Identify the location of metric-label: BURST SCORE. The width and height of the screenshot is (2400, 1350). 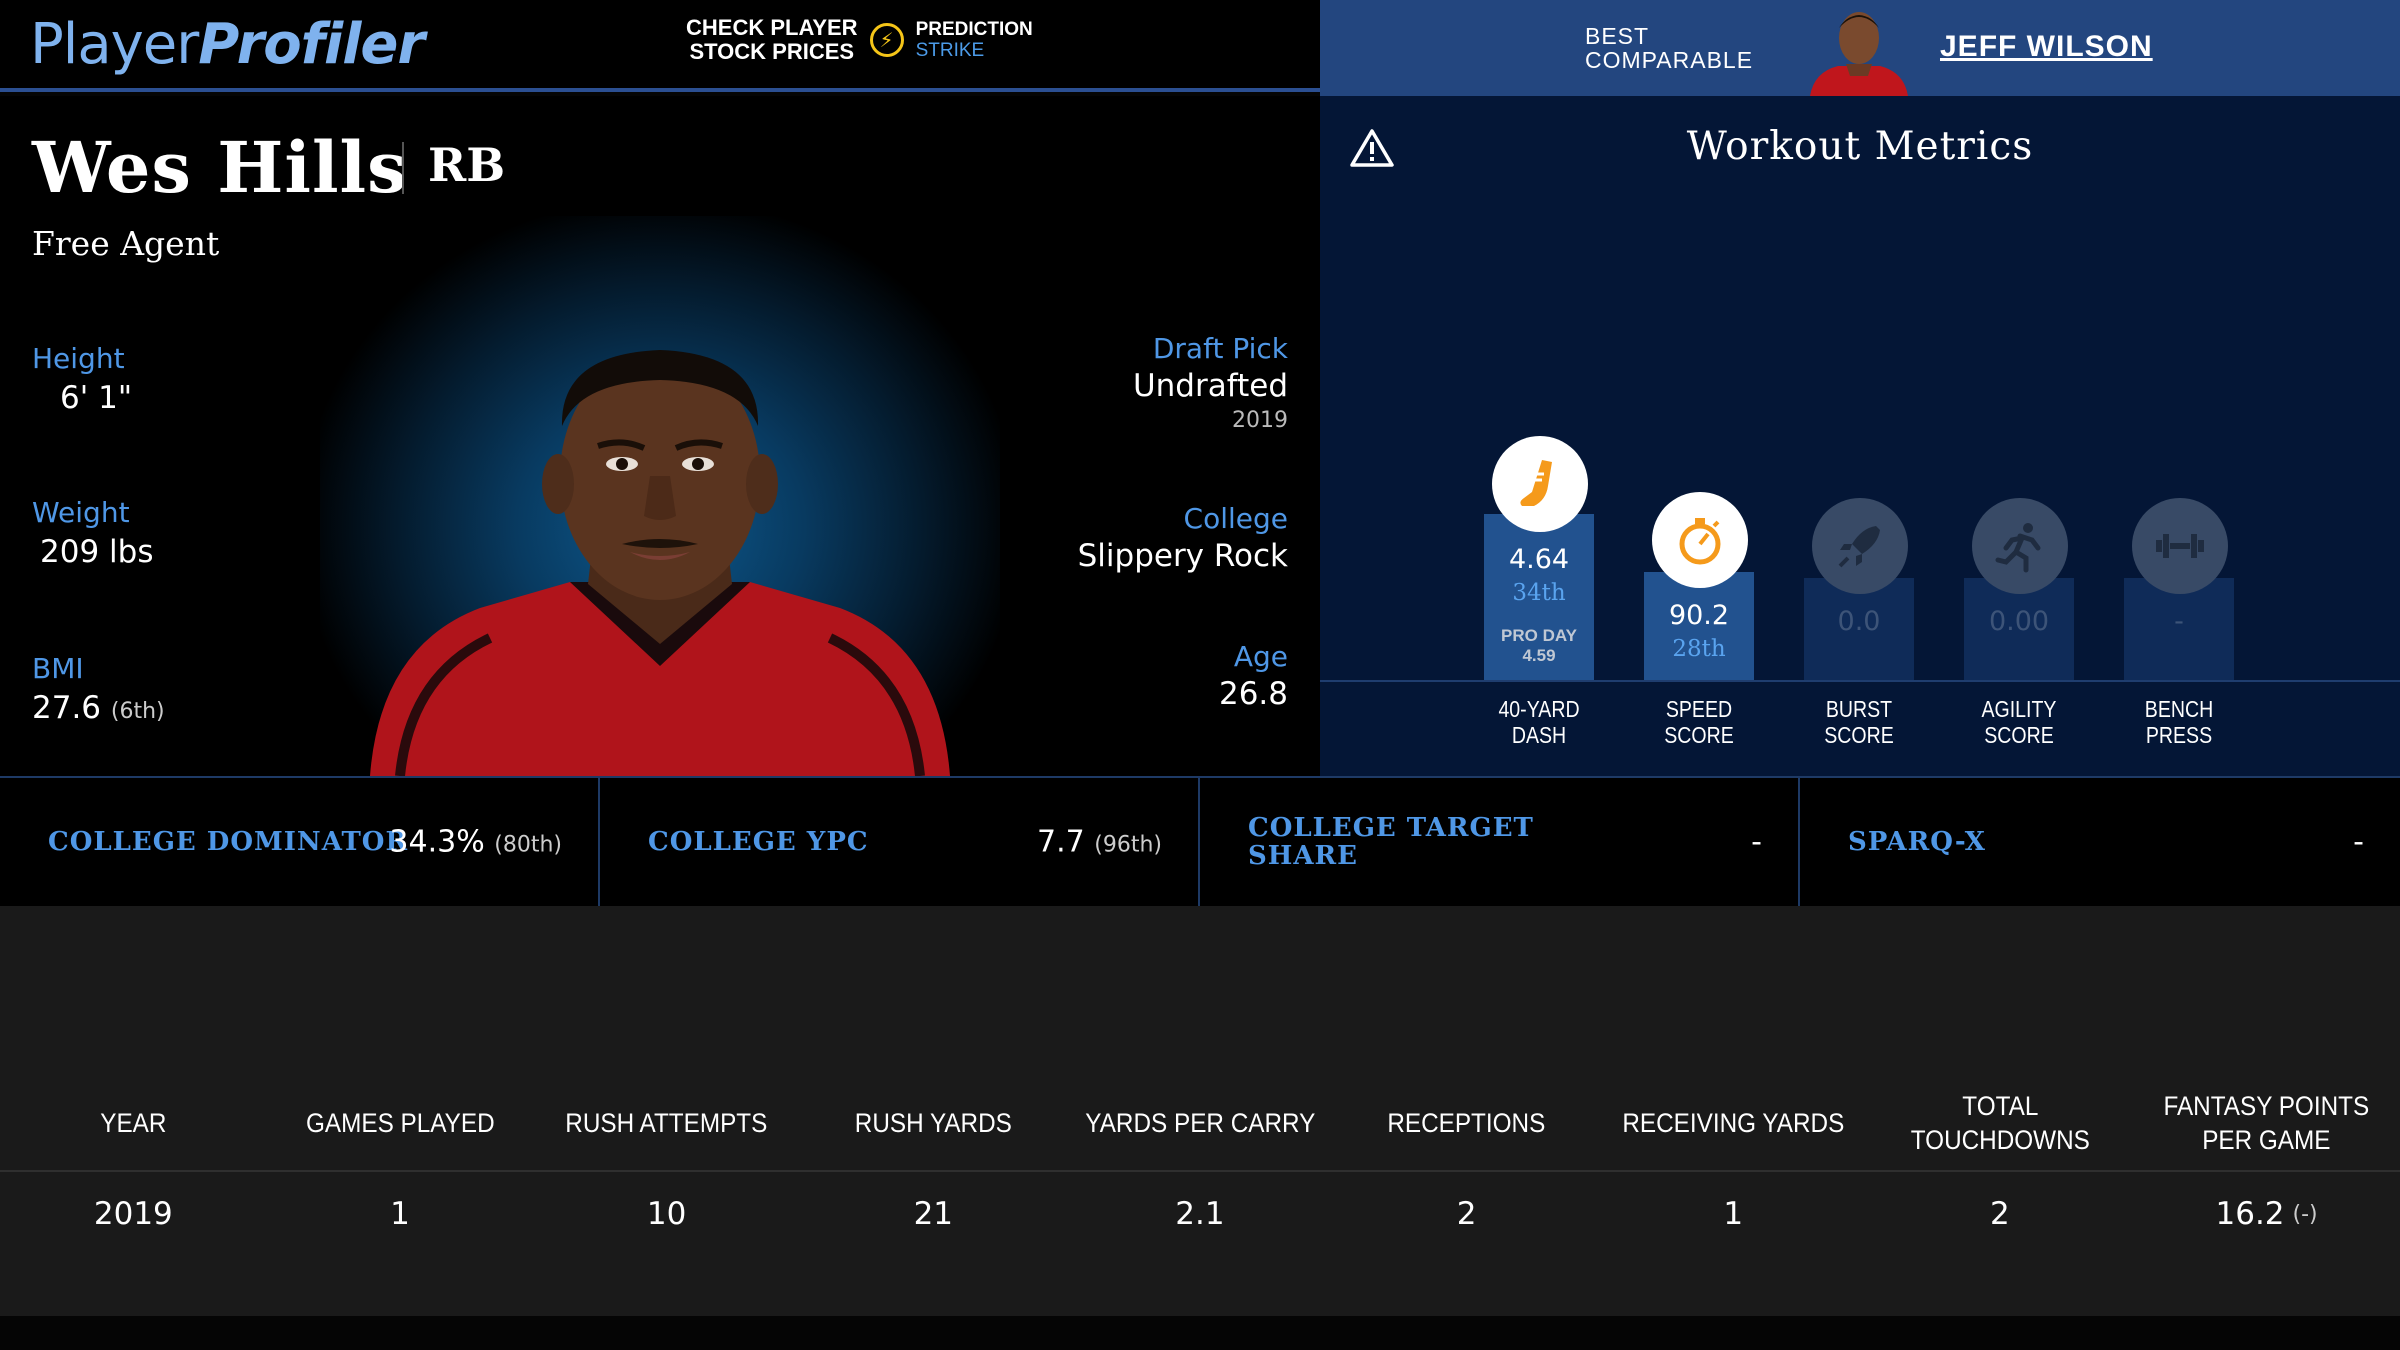
(1859, 722).